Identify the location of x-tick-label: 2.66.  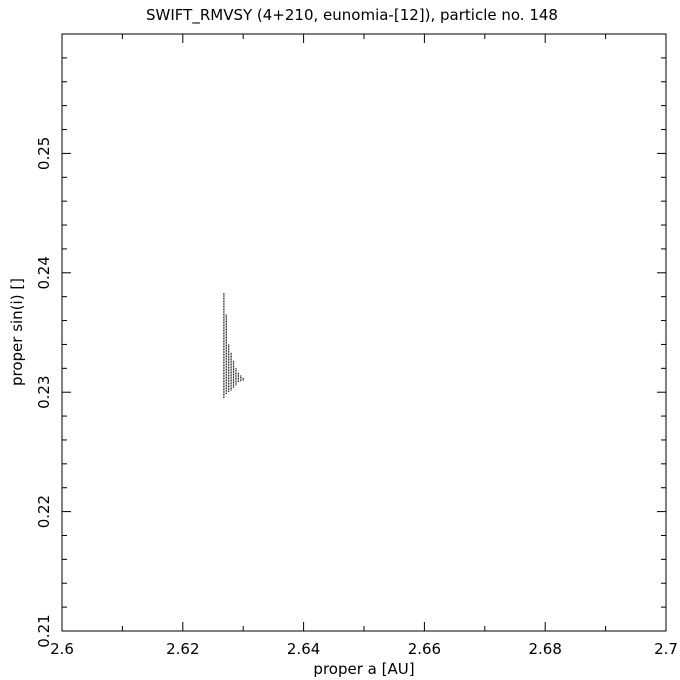
(424, 649).